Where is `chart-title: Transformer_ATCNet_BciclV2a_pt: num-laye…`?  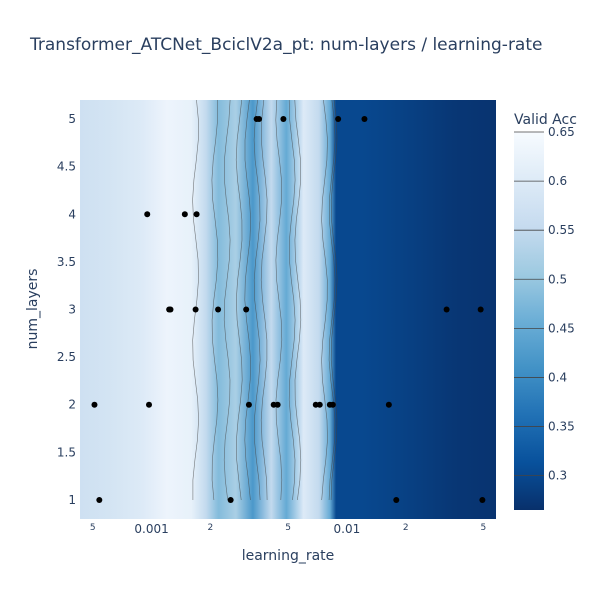 chart-title: Transformer_ATCNet_BciclV2a_pt: num-laye… is located at coordinates (285, 45).